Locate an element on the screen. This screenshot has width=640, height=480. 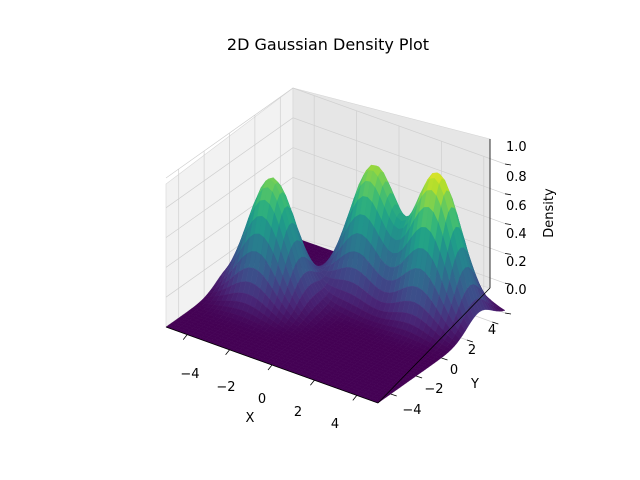
z-tick-label: 0.6 is located at coordinates (516, 206).